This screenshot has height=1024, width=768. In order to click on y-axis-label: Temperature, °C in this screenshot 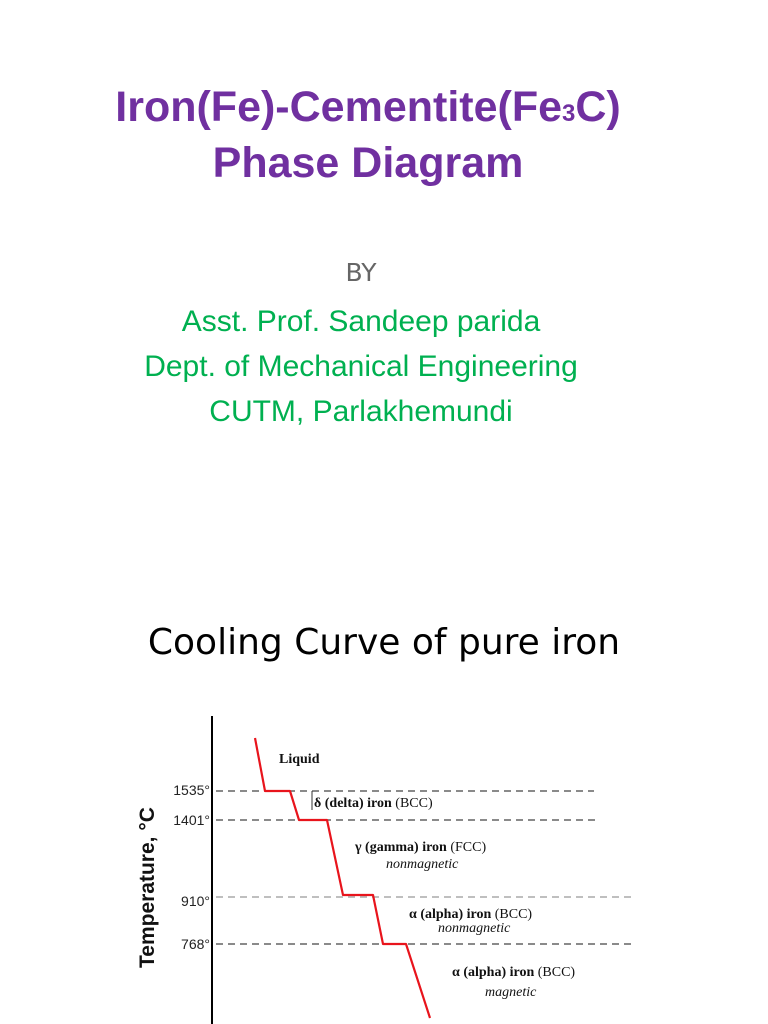, I will do `click(147, 887)`.